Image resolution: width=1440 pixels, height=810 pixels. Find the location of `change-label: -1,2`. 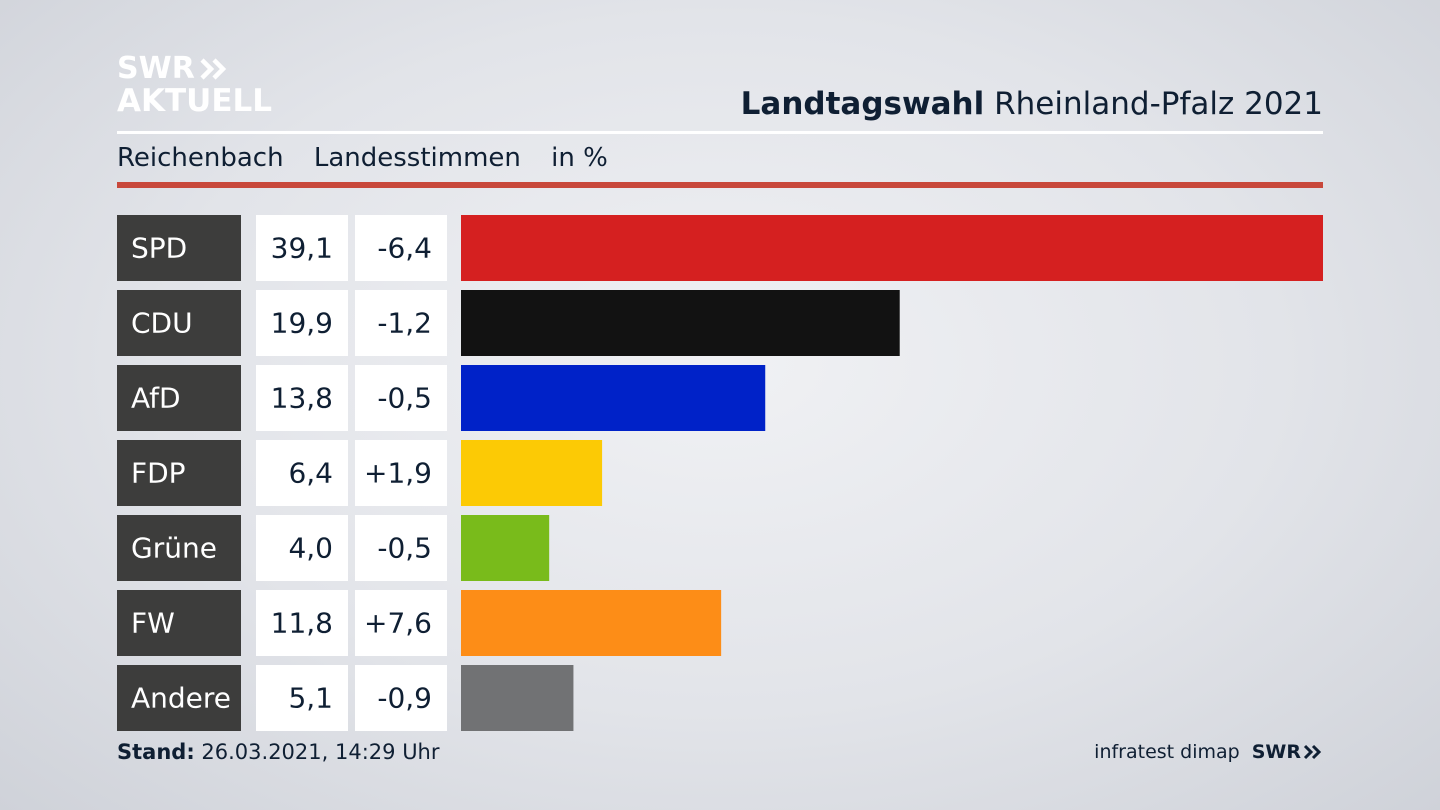

change-label: -1,2 is located at coordinates (404, 323).